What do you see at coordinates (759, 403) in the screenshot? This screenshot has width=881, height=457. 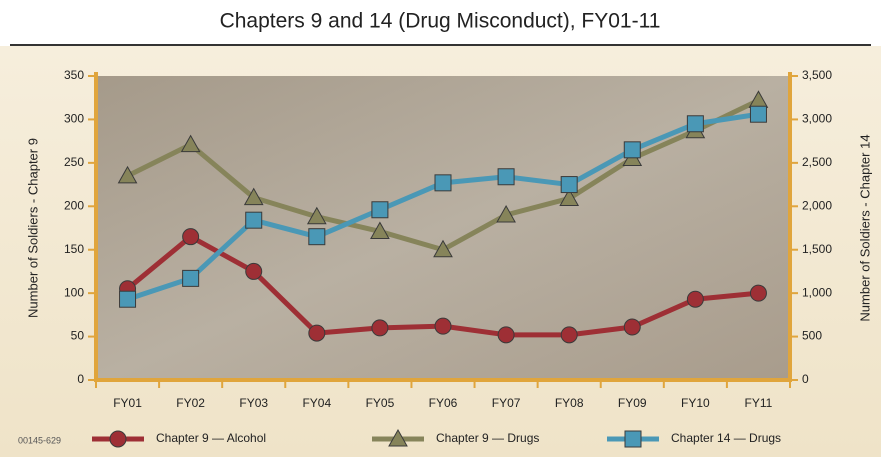 I see `x-tick-label: FY11` at bounding box center [759, 403].